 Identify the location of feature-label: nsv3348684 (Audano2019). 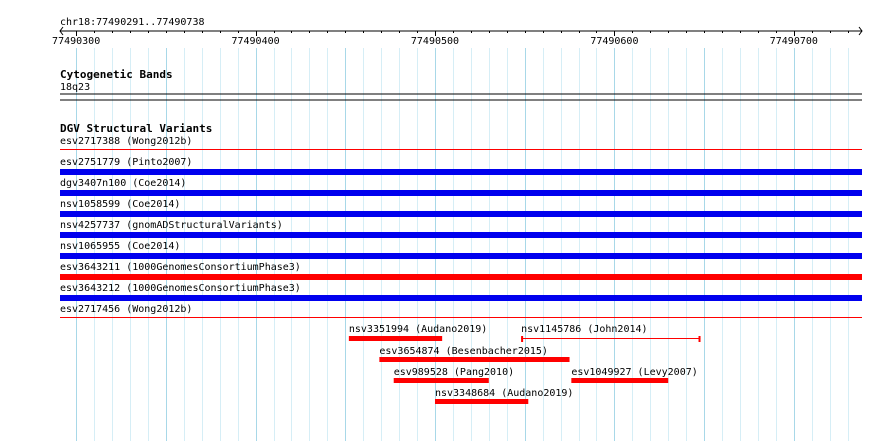
(504, 393).